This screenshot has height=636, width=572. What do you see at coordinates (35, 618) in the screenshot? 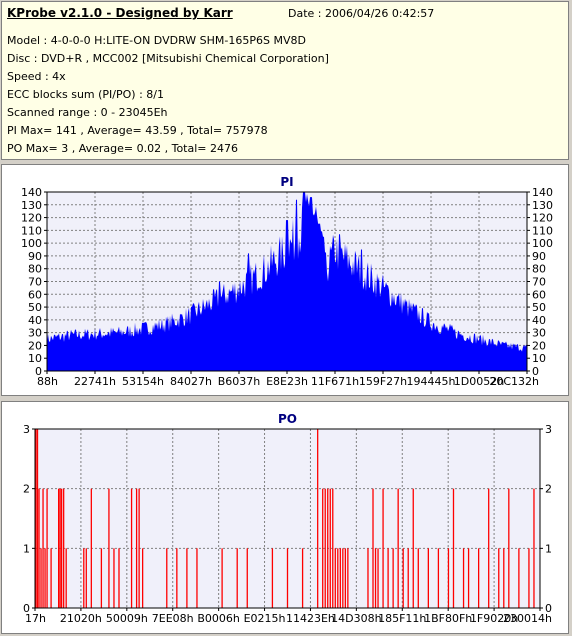
I see `po-tick-label-x: 17h` at bounding box center [35, 618].